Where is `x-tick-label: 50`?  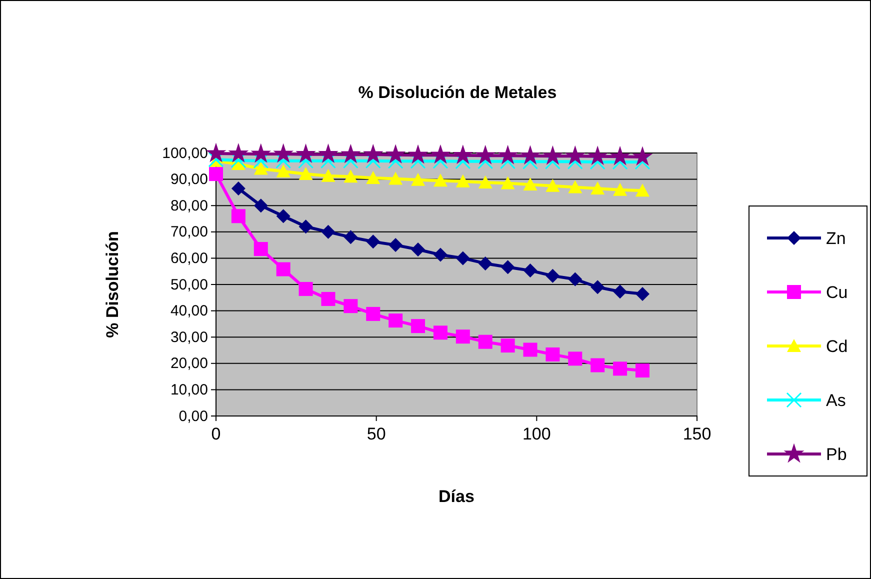 x-tick-label: 50 is located at coordinates (376, 434).